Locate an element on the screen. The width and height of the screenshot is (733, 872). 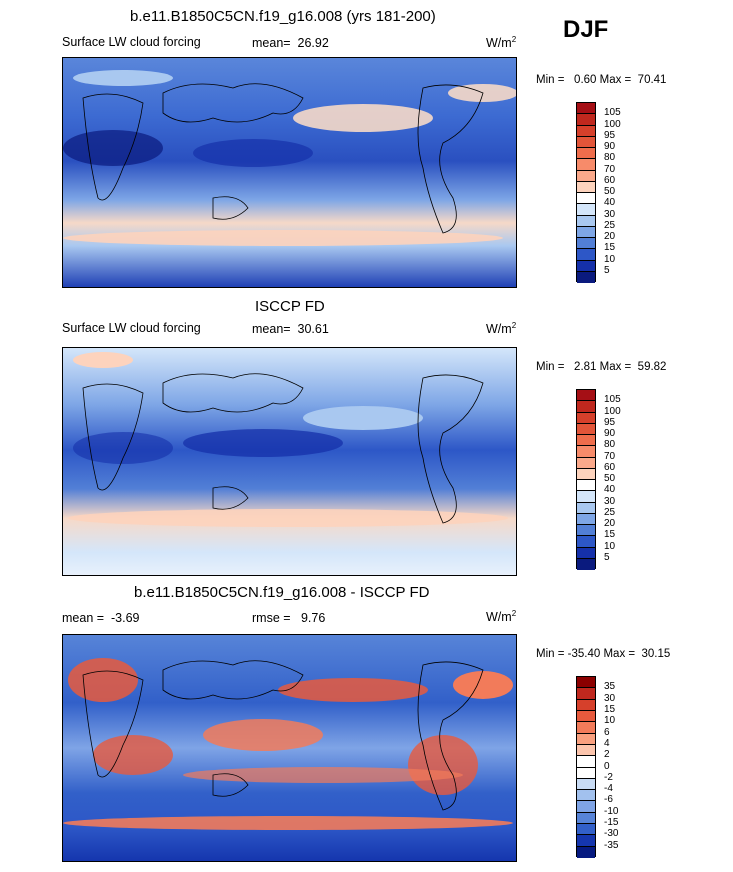
panel-3-max-label: Max = is located at coordinates (619, 654).